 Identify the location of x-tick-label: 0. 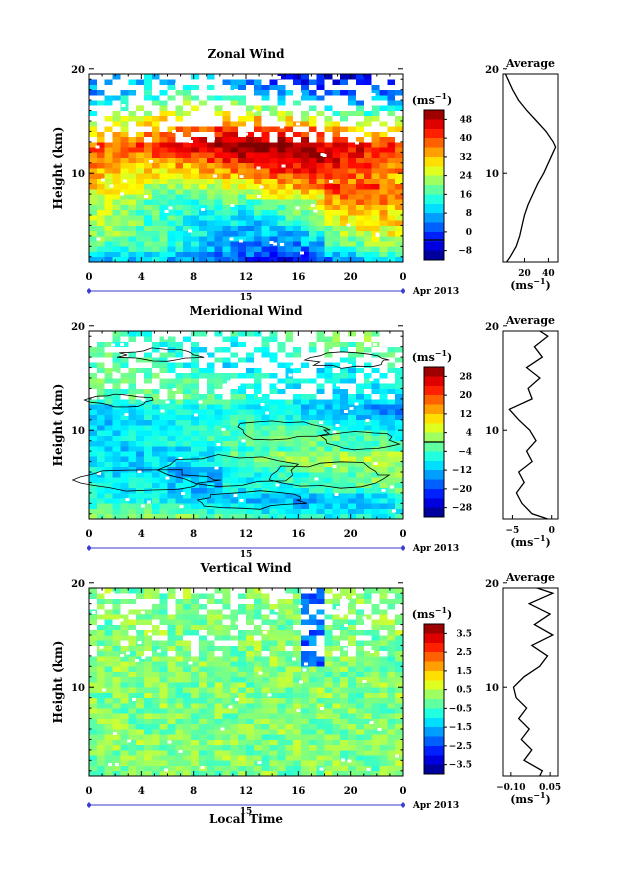
(403, 791).